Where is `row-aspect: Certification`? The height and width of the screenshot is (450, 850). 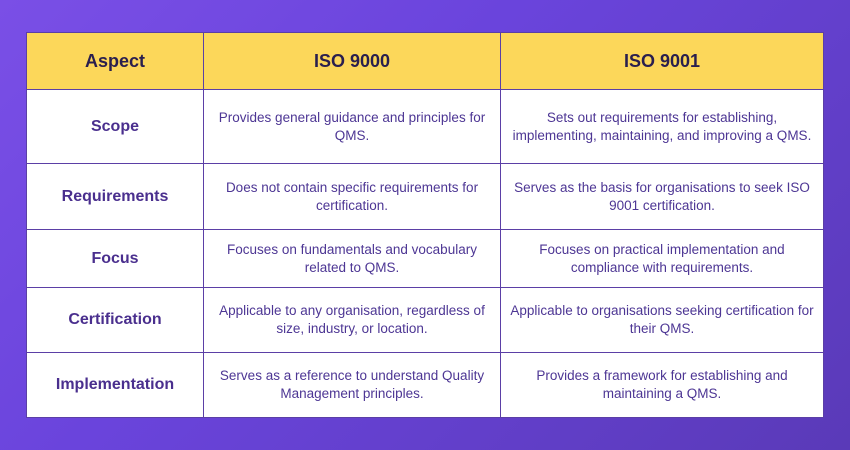
row-aspect: Certification is located at coordinates (115, 320).